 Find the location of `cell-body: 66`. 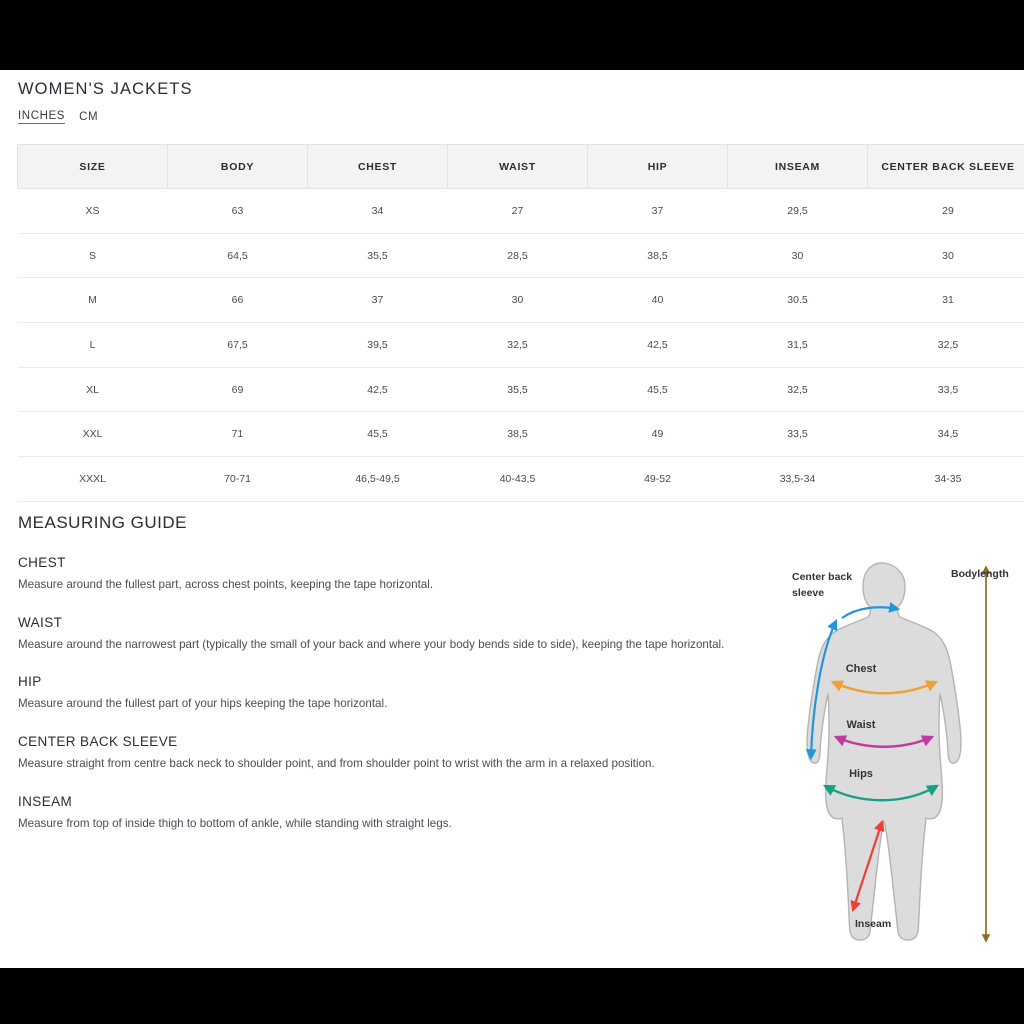

cell-body: 66 is located at coordinates (237, 300).